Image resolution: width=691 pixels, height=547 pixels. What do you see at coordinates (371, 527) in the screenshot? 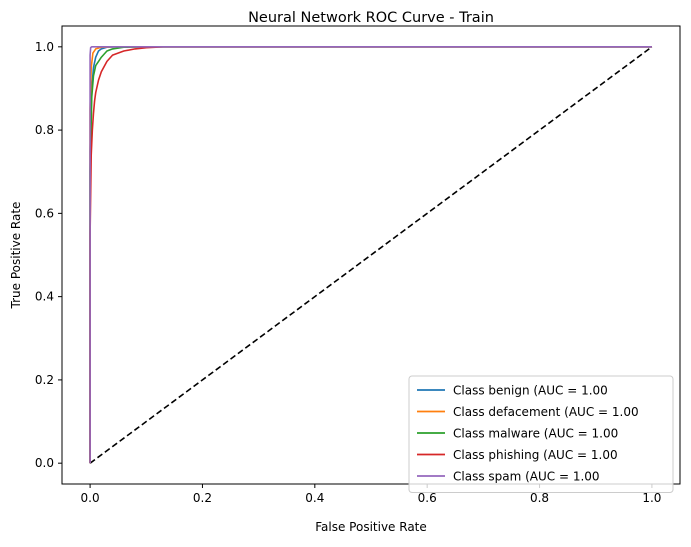
I see `x-axis-label: False Positive Rate` at bounding box center [371, 527].